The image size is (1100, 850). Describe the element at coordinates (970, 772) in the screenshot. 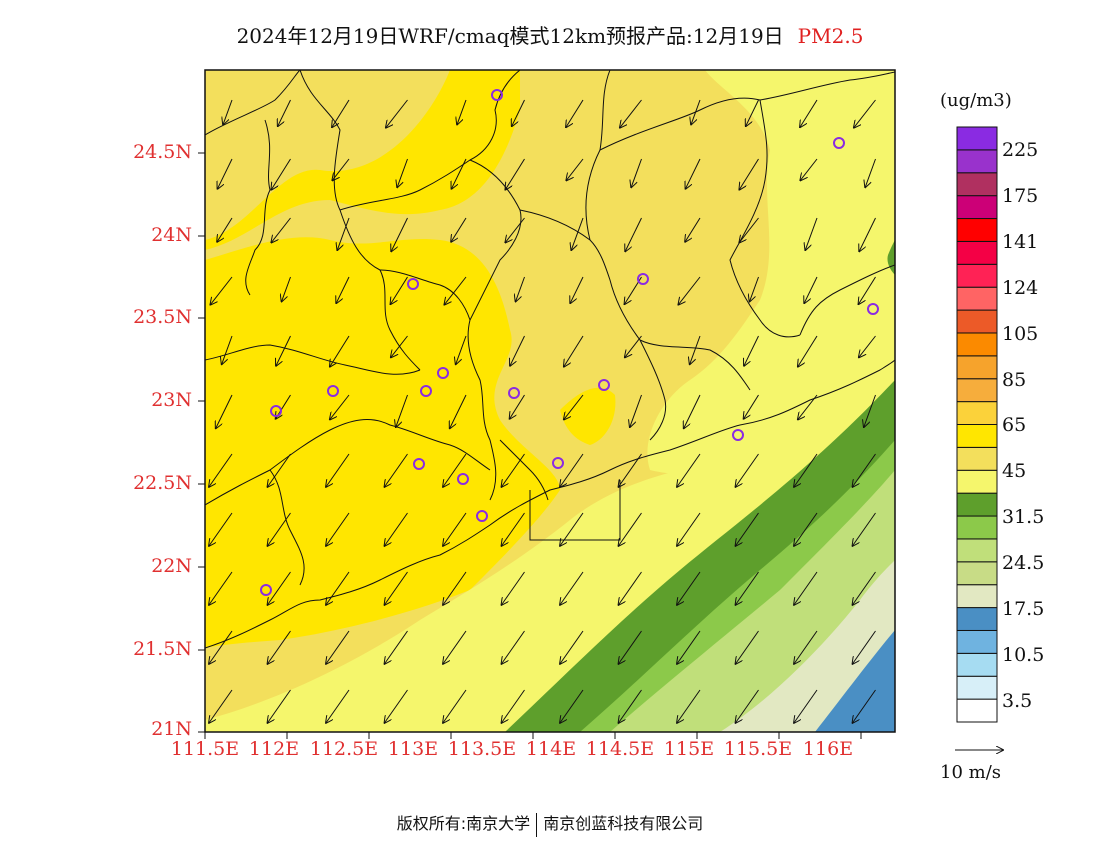

I see `wind-reference-label: 10 m/s` at that location.